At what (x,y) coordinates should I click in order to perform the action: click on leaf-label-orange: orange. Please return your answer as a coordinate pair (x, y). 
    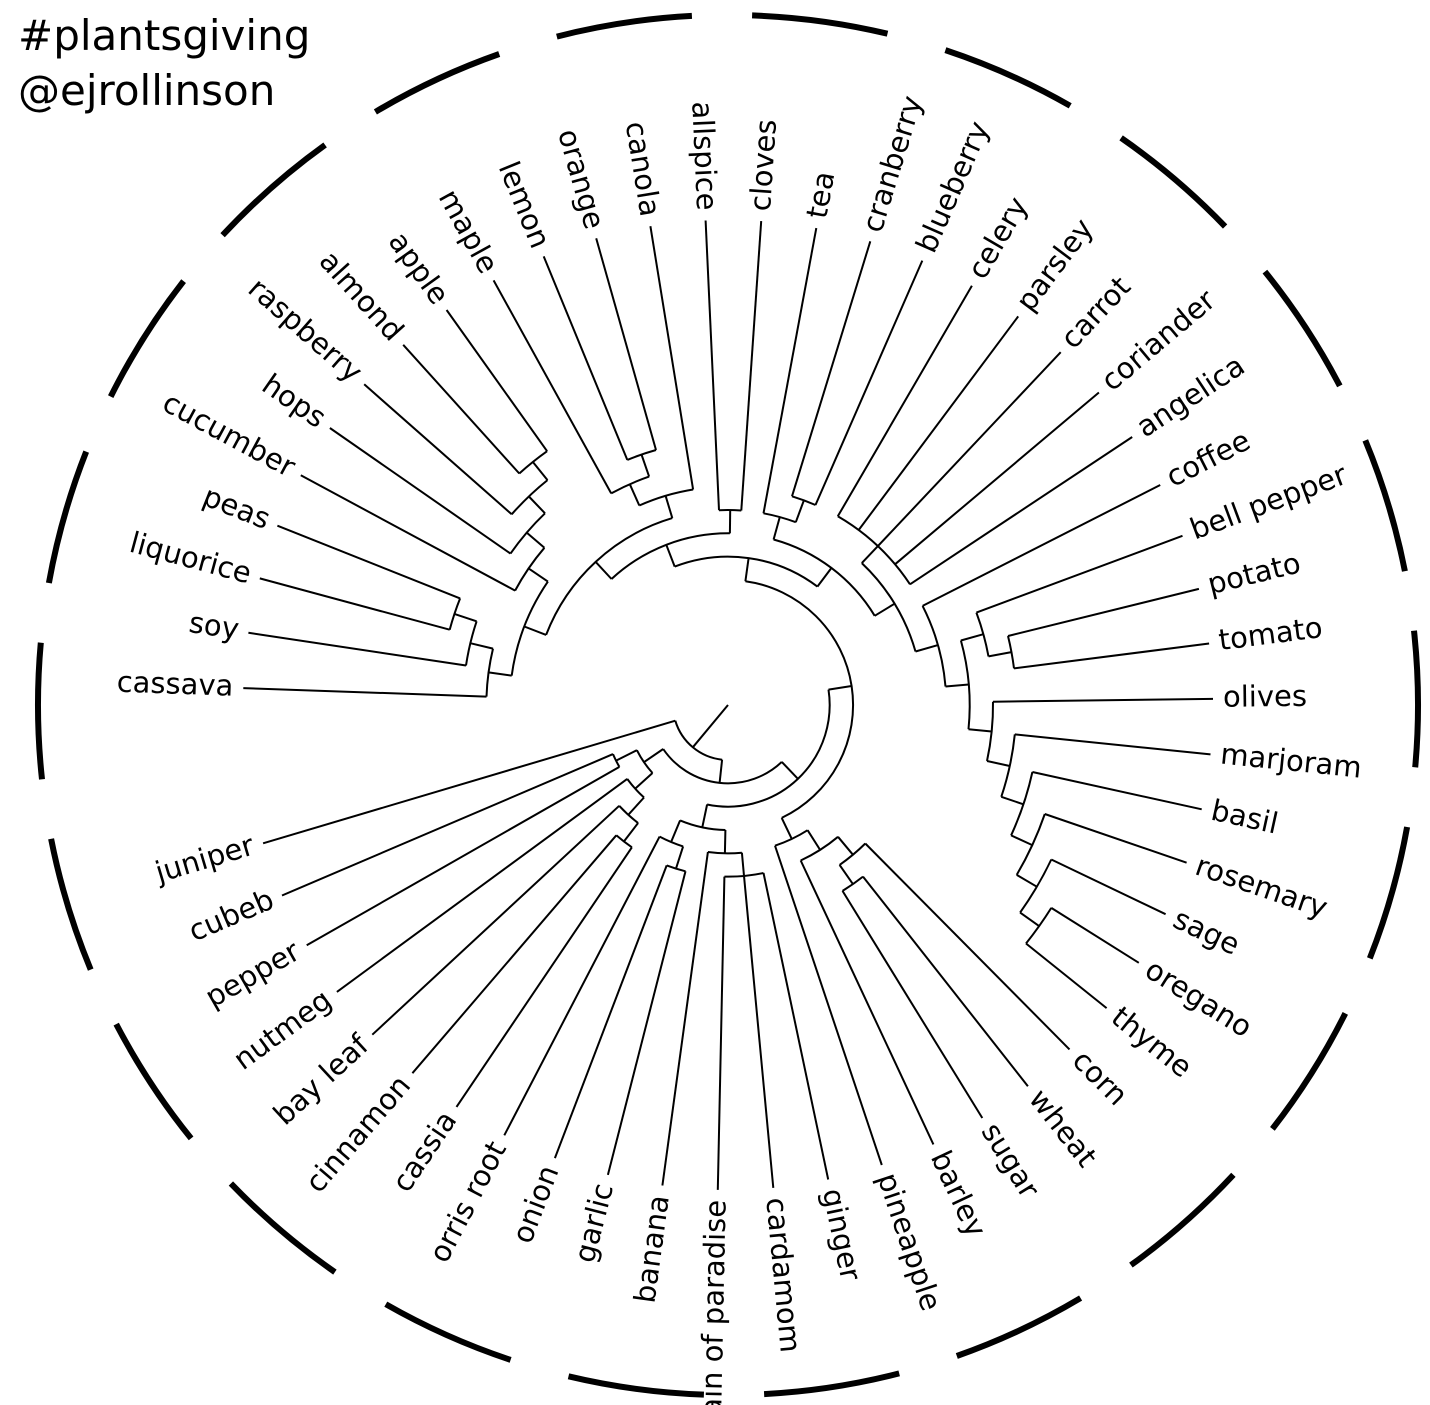
    Looking at the image, I should click on (581, 178).